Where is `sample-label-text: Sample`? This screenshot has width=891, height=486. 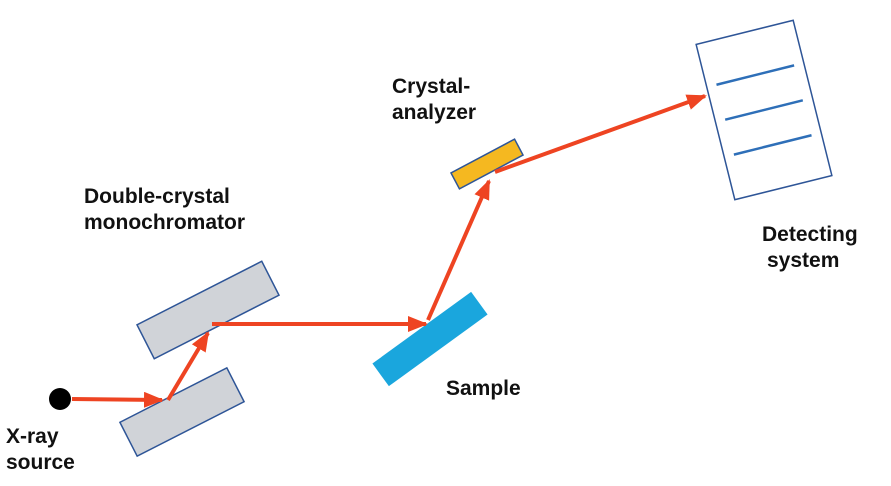
sample-label-text: Sample is located at coordinates (483, 388).